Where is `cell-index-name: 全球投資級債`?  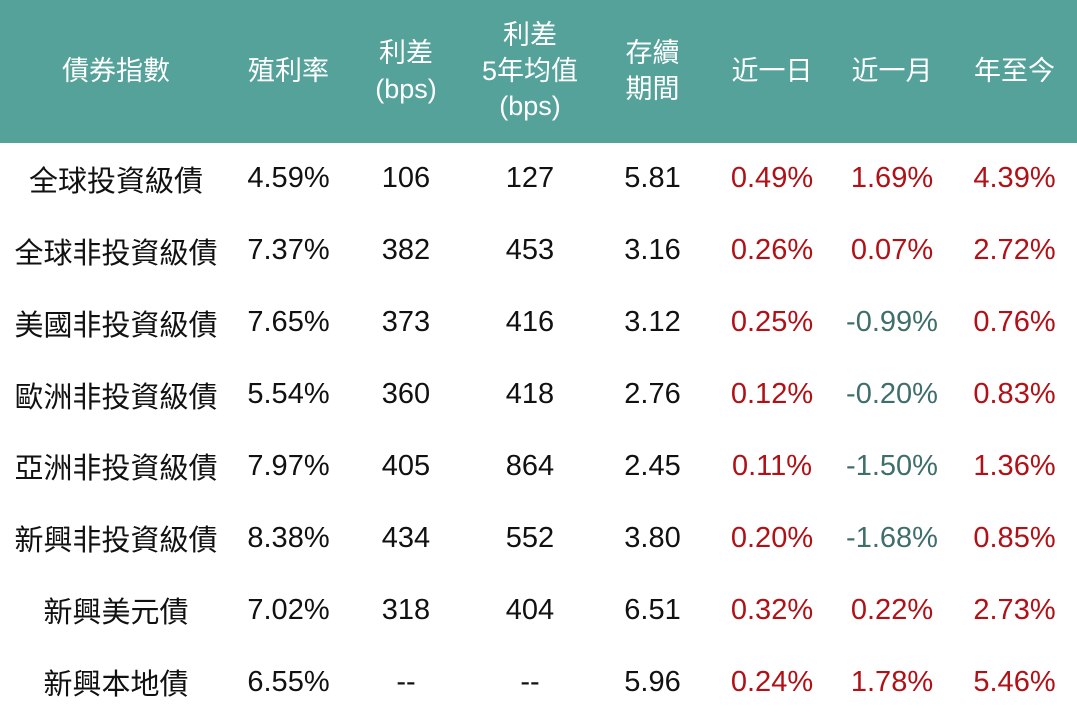
cell-index-name: 全球投資級債 is located at coordinates (115, 181).